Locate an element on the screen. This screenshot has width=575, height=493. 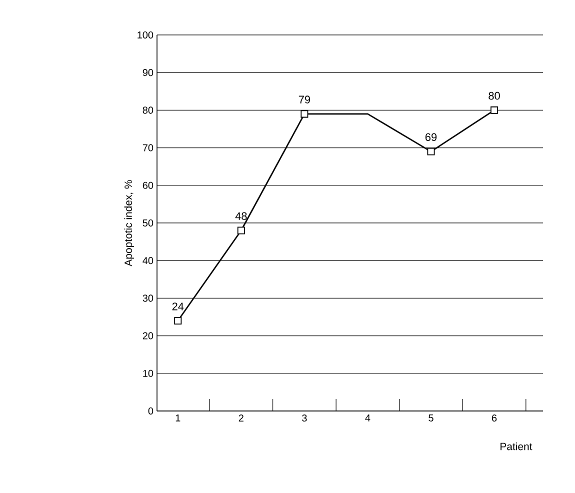
y-tick-label: 40 is located at coordinates (148, 260).